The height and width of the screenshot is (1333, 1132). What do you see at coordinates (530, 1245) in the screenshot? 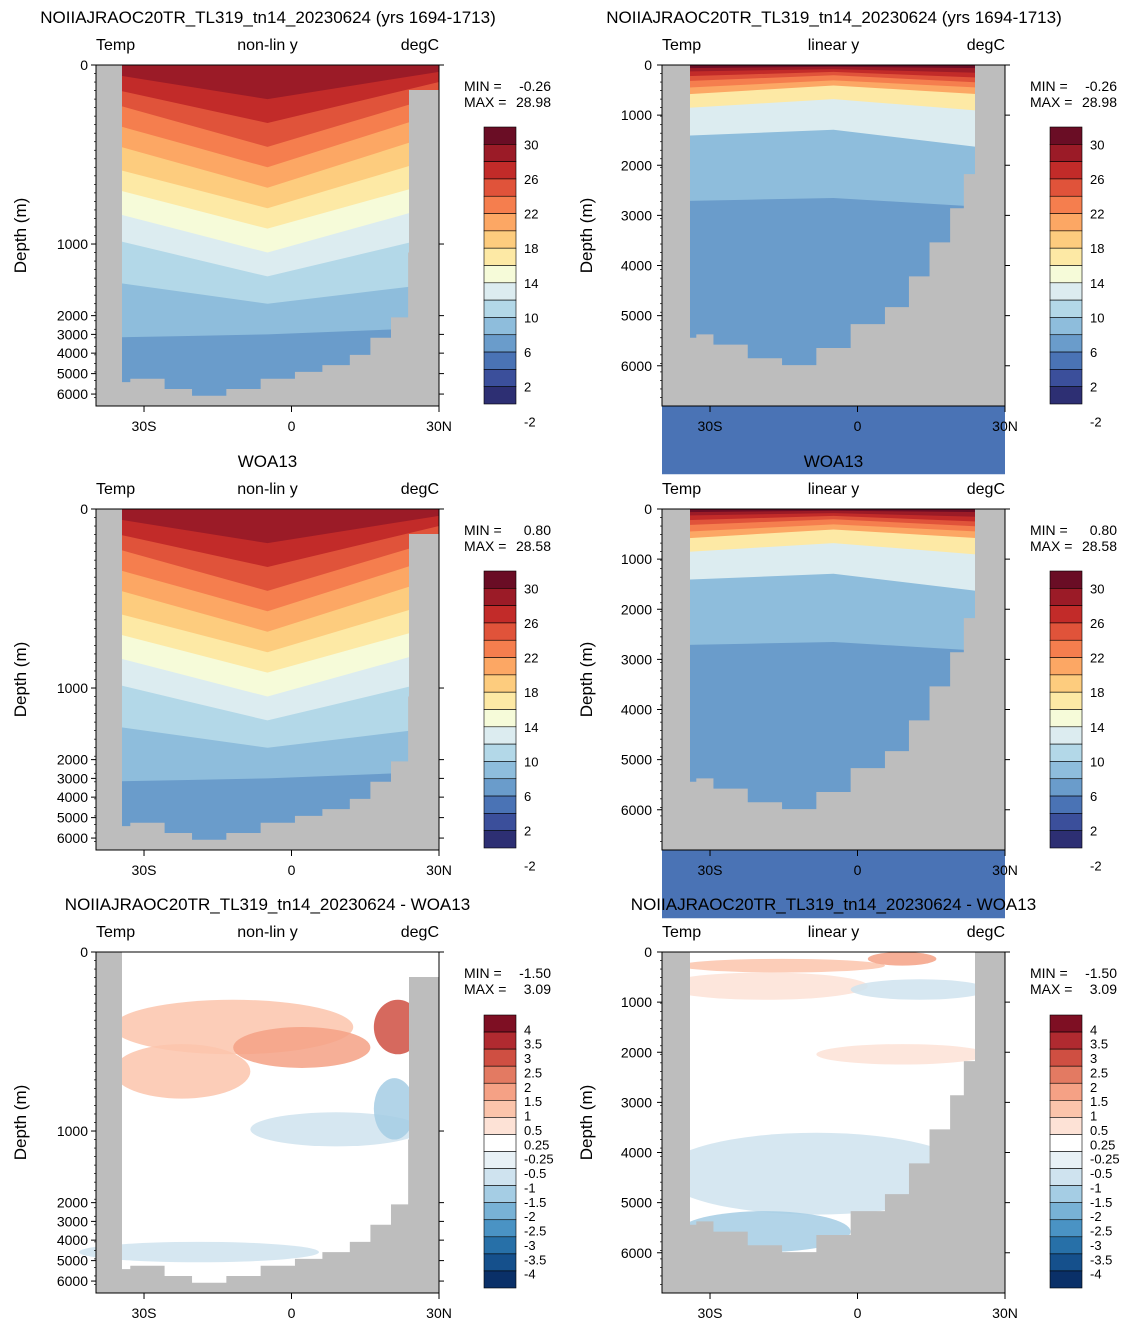
I see `colorbar-label: -3` at bounding box center [530, 1245].